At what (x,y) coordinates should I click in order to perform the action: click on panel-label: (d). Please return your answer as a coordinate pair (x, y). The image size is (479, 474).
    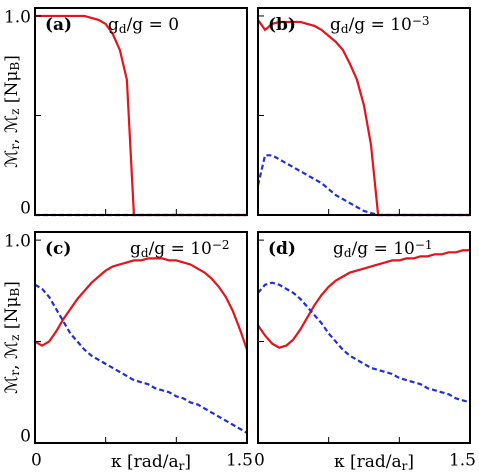
    Looking at the image, I should click on (282, 249).